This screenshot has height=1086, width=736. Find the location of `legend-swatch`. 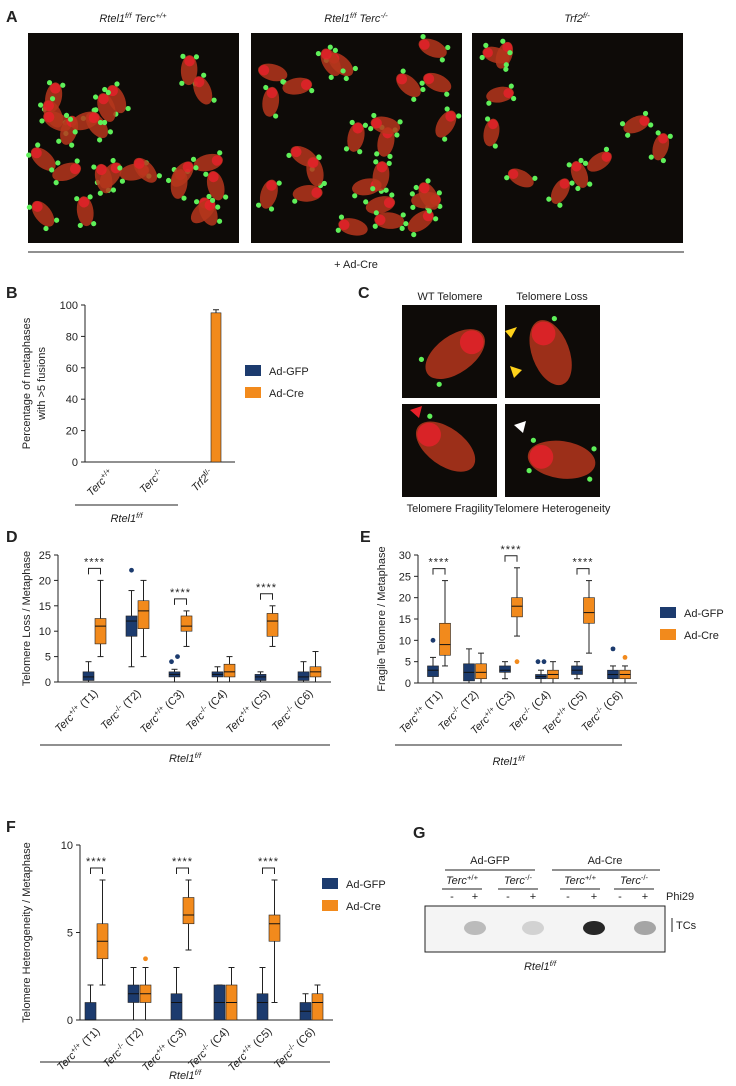

legend-swatch is located at coordinates (330, 883).